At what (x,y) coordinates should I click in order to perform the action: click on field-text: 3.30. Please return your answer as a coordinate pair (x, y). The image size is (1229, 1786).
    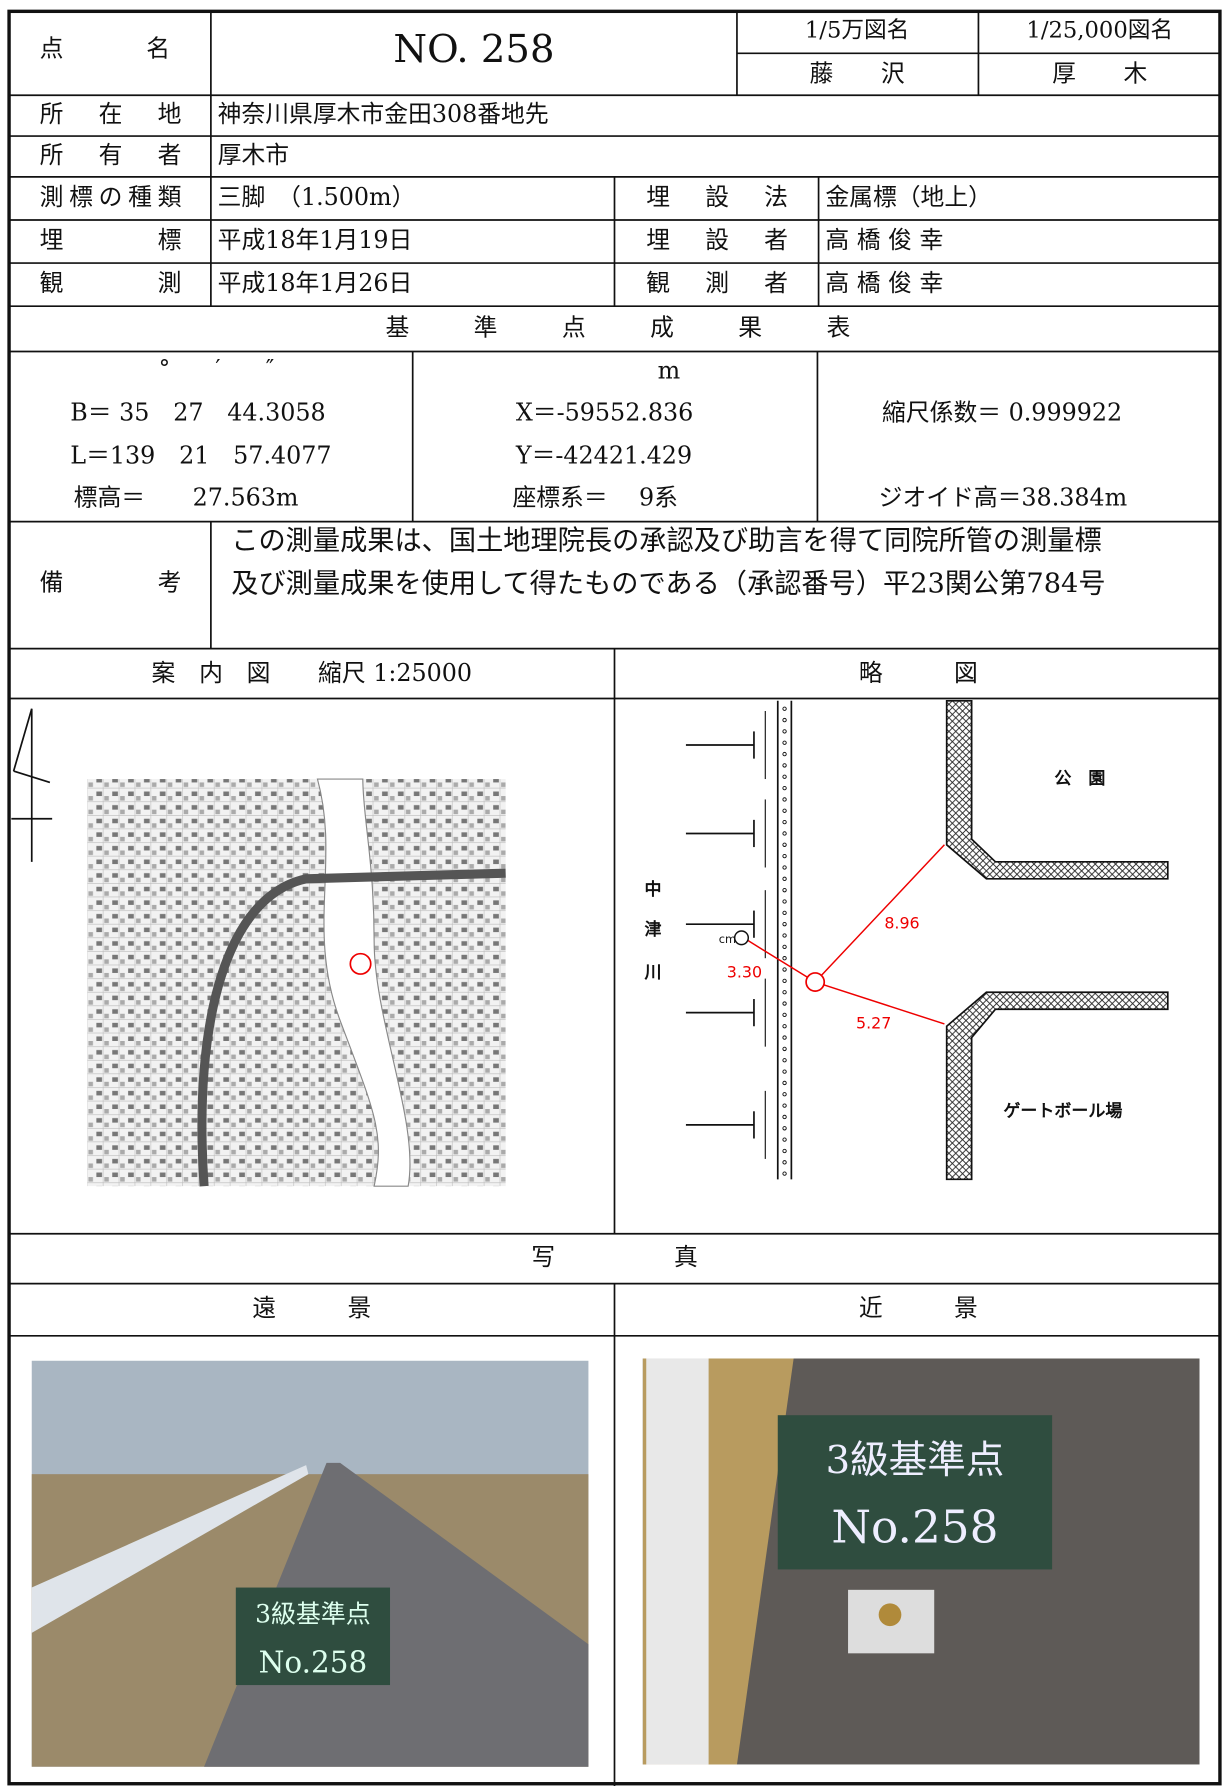
    Looking at the image, I should click on (744, 971).